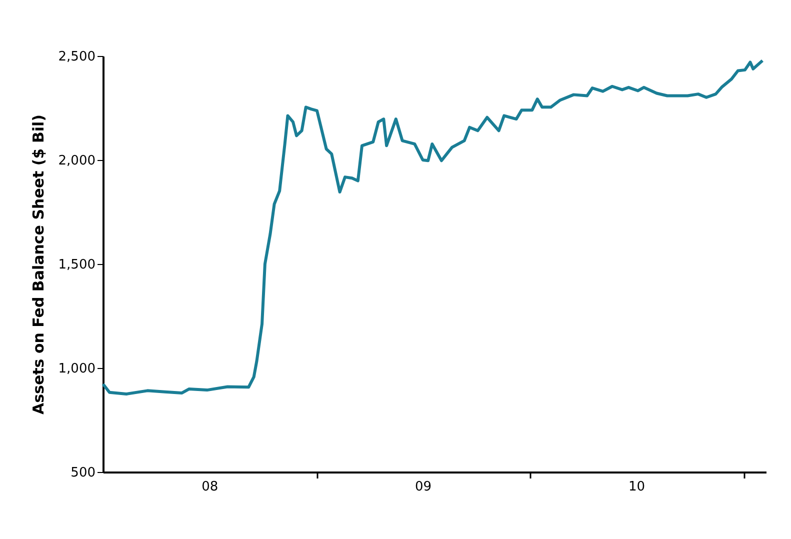 This screenshot has width=791, height=539. Describe the element at coordinates (38, 264) in the screenshot. I see `y-axis-title: Assets on Fed Balance Sheet ($ Bil)` at that location.